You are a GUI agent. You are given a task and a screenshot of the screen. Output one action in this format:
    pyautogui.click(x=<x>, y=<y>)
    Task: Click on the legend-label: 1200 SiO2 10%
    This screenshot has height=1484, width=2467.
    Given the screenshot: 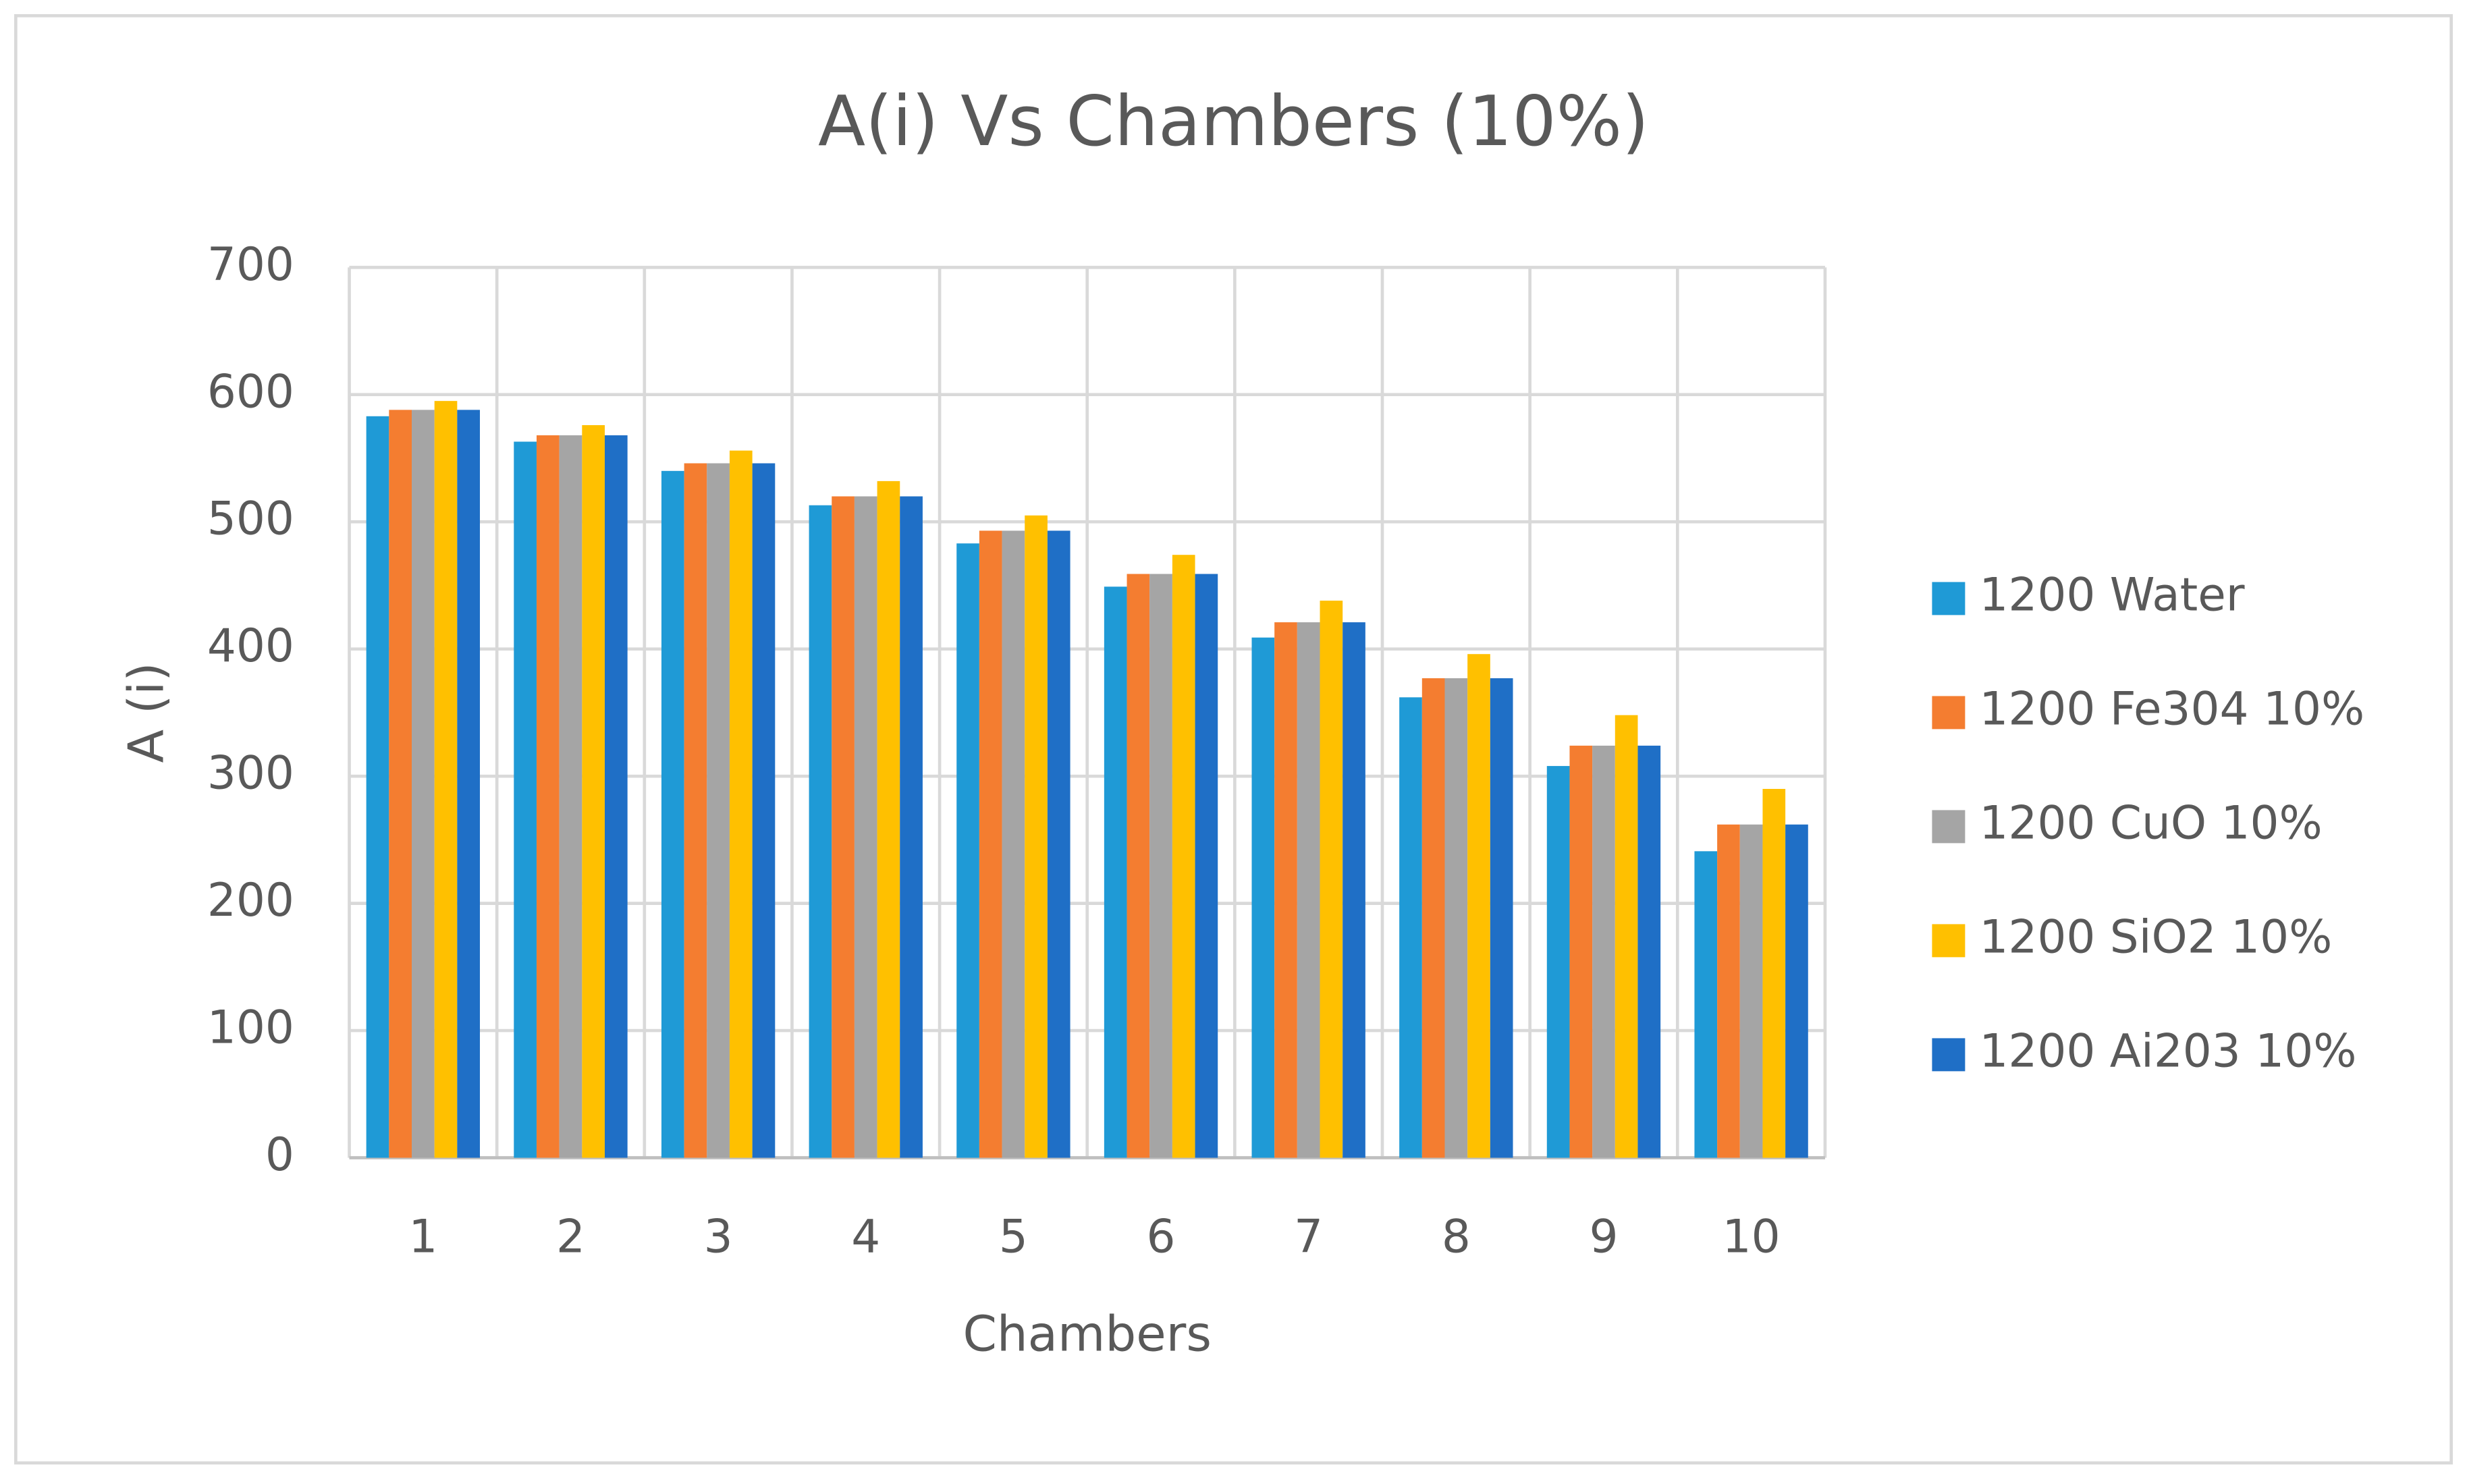 What is the action you would take?
    pyautogui.click(x=2155, y=936)
    